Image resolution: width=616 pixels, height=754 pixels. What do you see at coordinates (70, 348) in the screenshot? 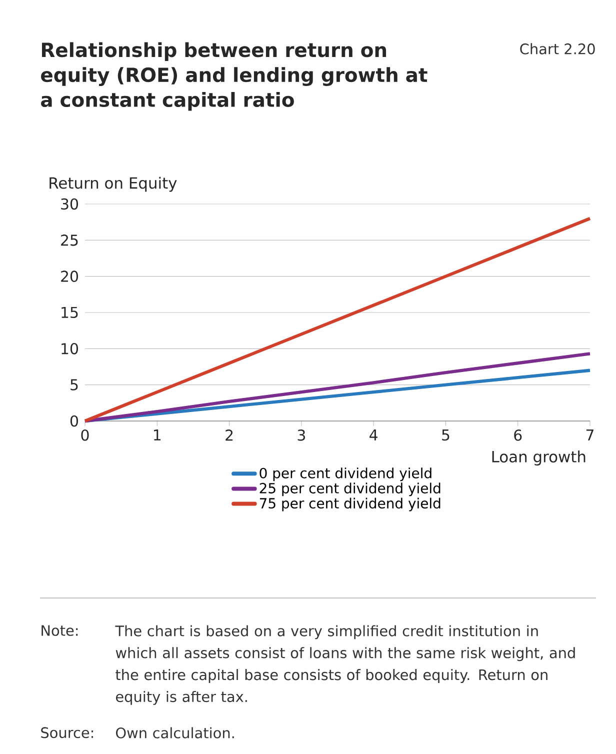
I see `y-tick-label: 10` at bounding box center [70, 348].